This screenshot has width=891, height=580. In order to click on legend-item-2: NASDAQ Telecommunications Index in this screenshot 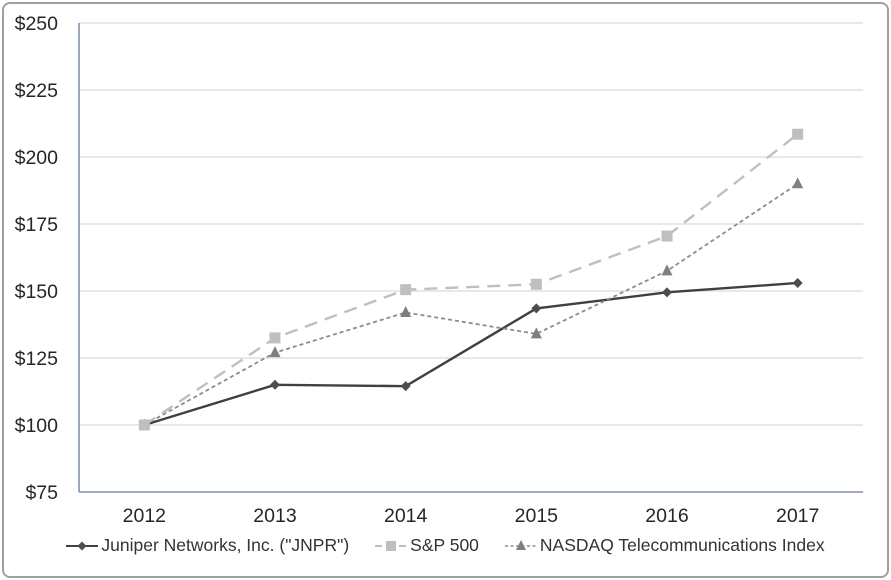, I will do `click(664, 545)`.